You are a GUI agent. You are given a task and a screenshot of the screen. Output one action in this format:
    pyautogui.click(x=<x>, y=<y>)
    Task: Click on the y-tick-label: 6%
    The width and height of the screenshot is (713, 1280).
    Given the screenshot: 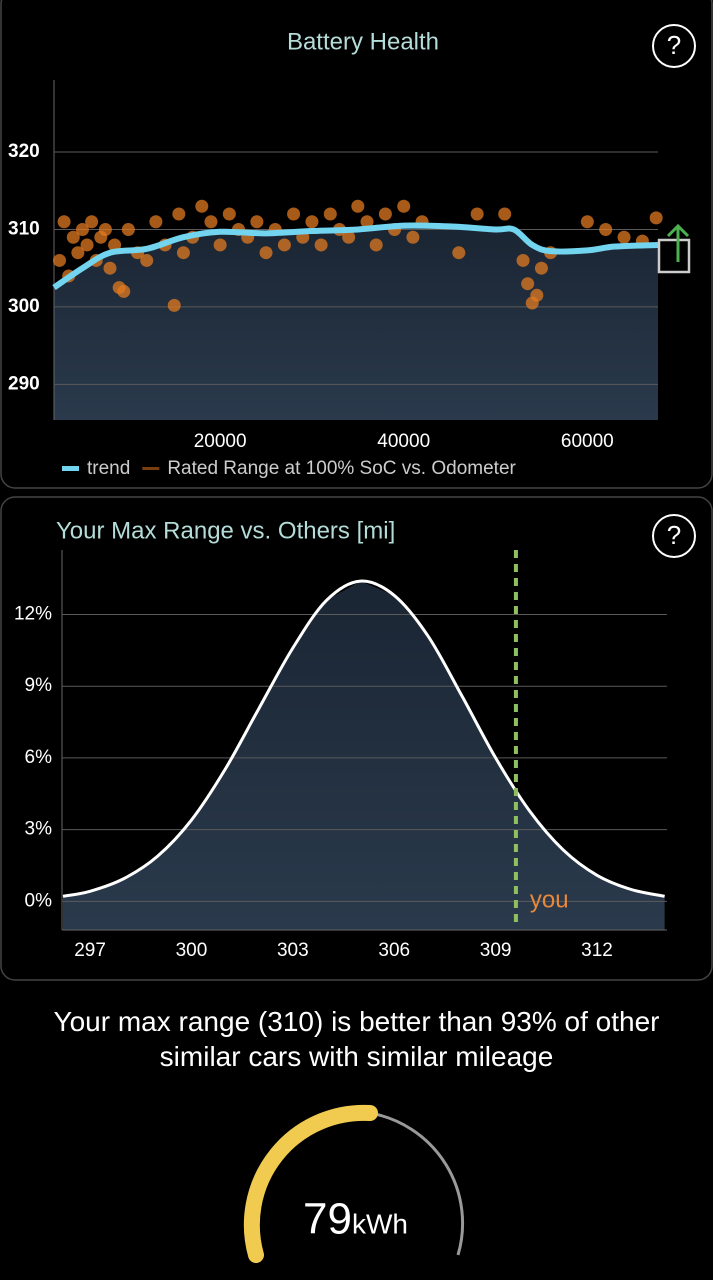 What is the action you would take?
    pyautogui.click(x=39, y=757)
    